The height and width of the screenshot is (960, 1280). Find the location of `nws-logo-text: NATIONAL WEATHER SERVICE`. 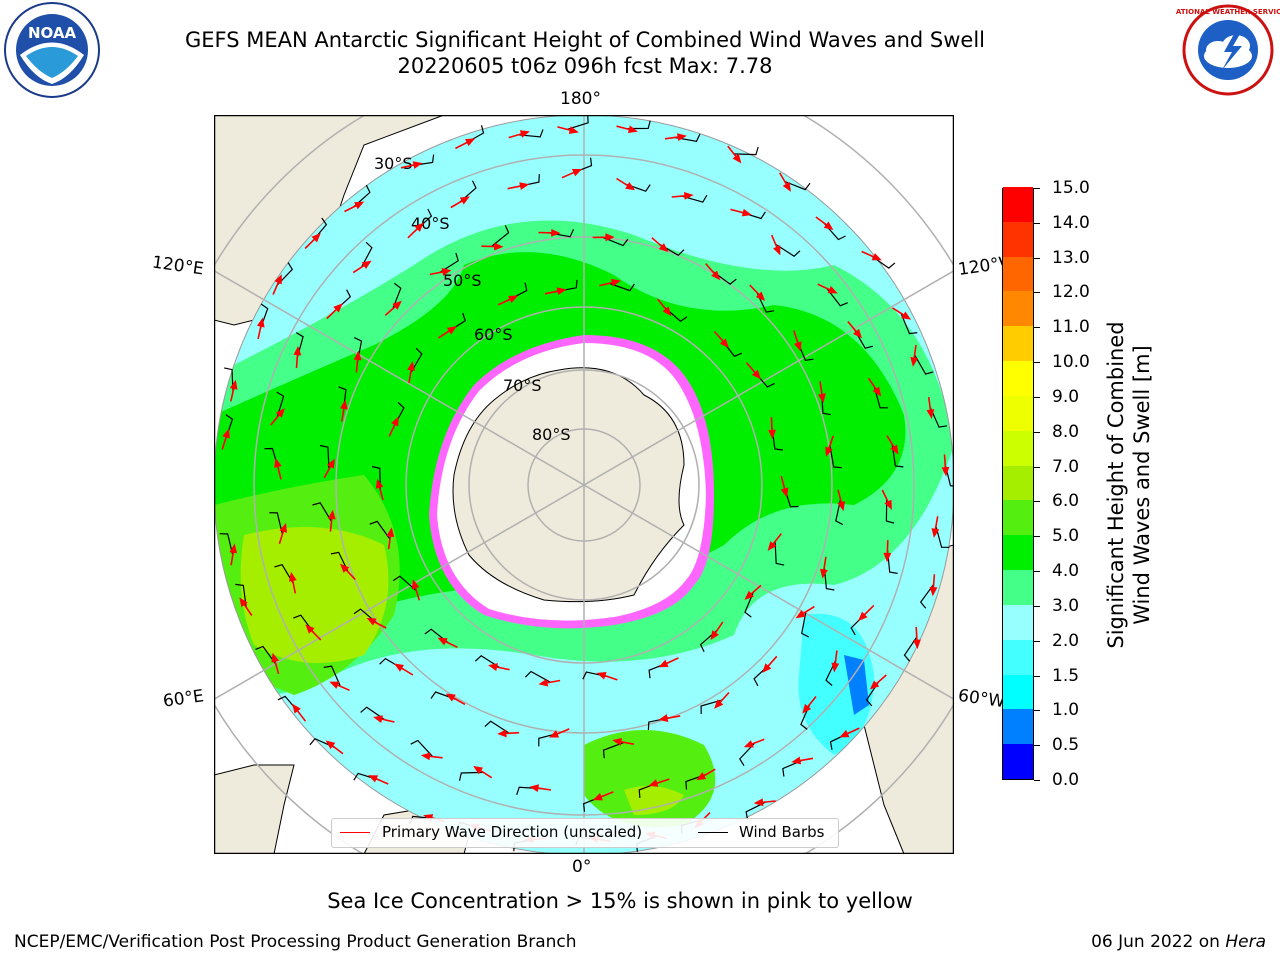

nws-logo-text: NATIONAL WEATHER SERVICE is located at coordinates (1228, 12).